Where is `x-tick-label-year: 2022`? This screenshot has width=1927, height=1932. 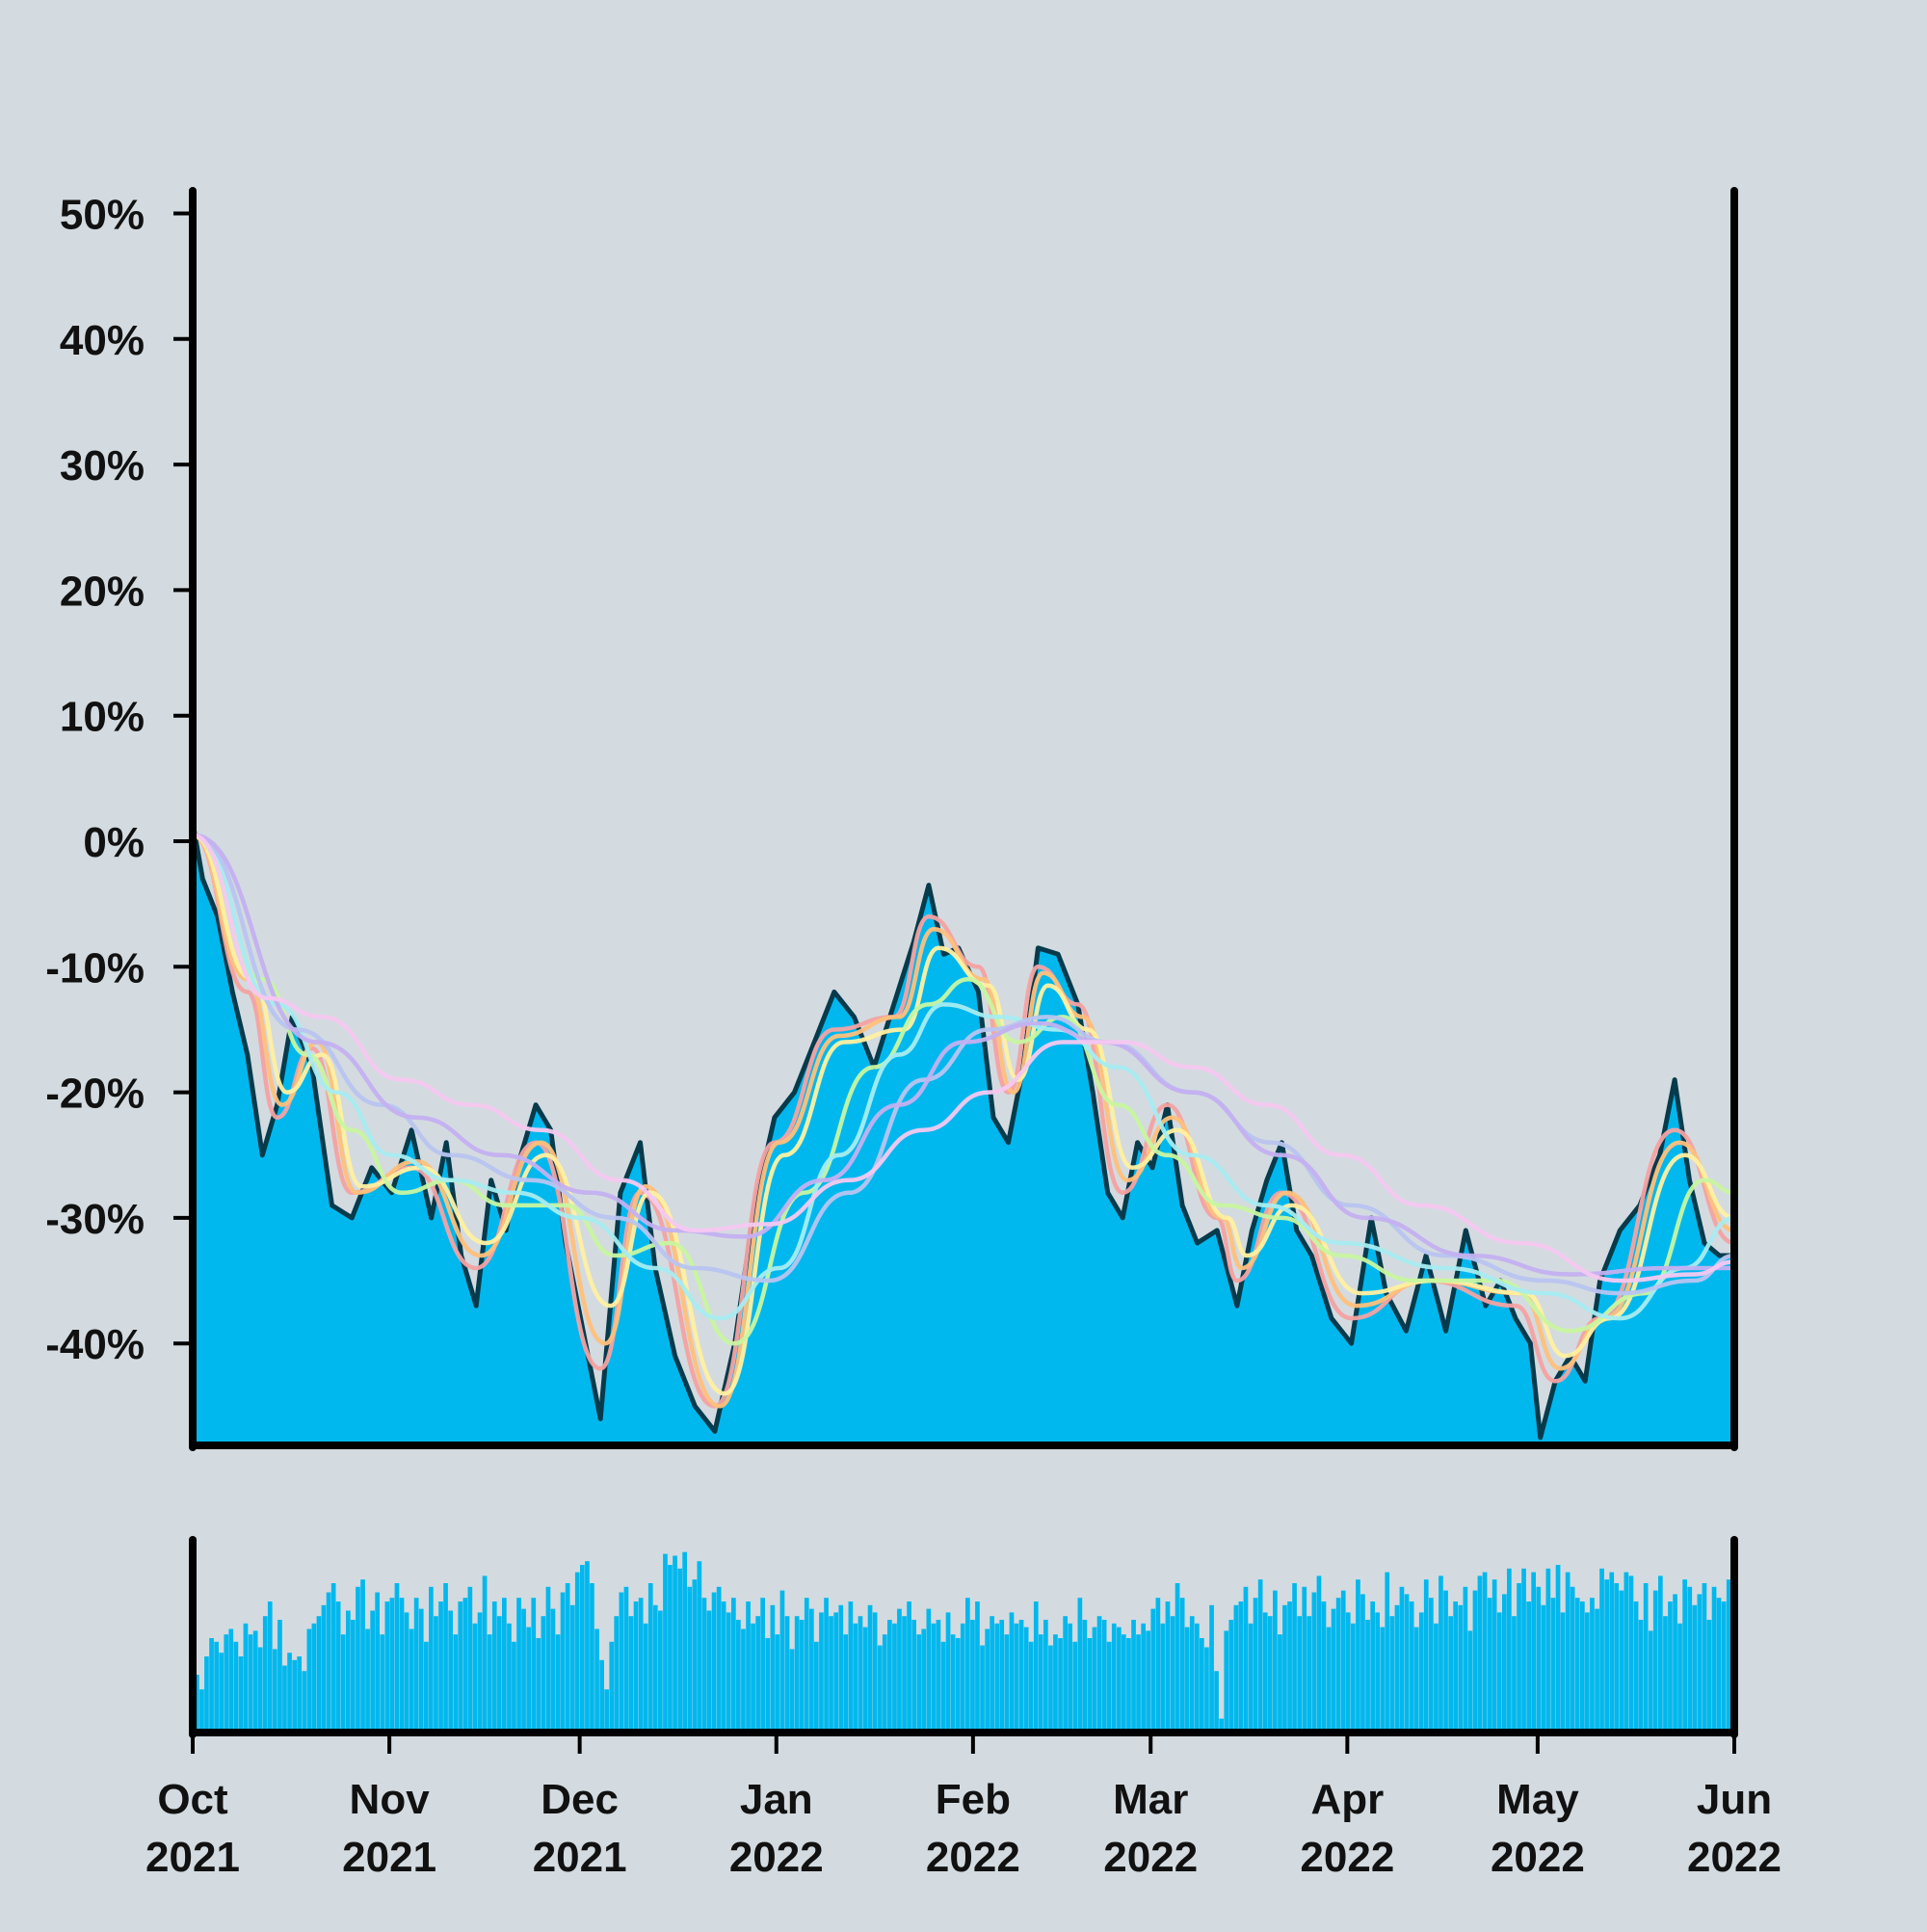
x-tick-label-year: 2022 is located at coordinates (1347, 1857).